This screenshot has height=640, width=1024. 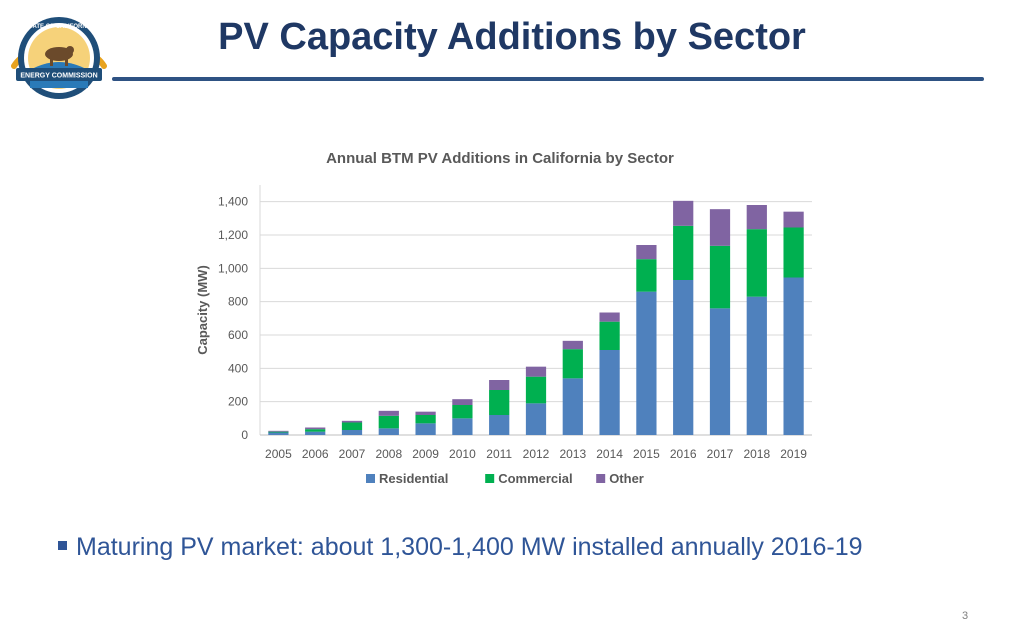 I want to click on bar-other-2019, so click(x=793, y=219).